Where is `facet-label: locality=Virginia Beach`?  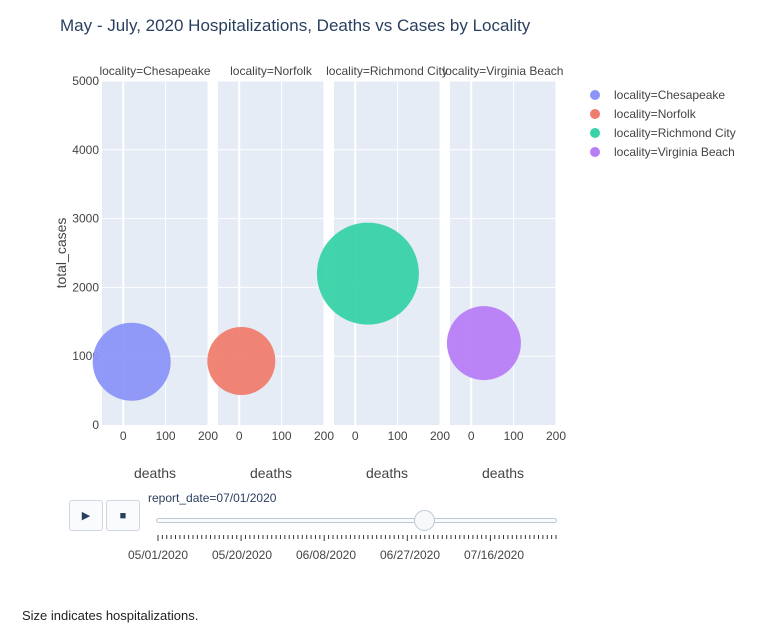
facet-label: locality=Virginia Beach is located at coordinates (503, 71).